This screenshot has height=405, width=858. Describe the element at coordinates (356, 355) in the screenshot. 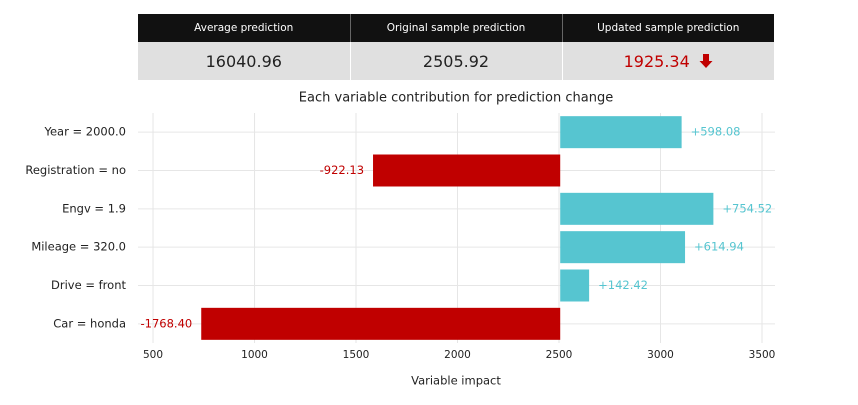

I see `x-tick-label: 1500` at that location.